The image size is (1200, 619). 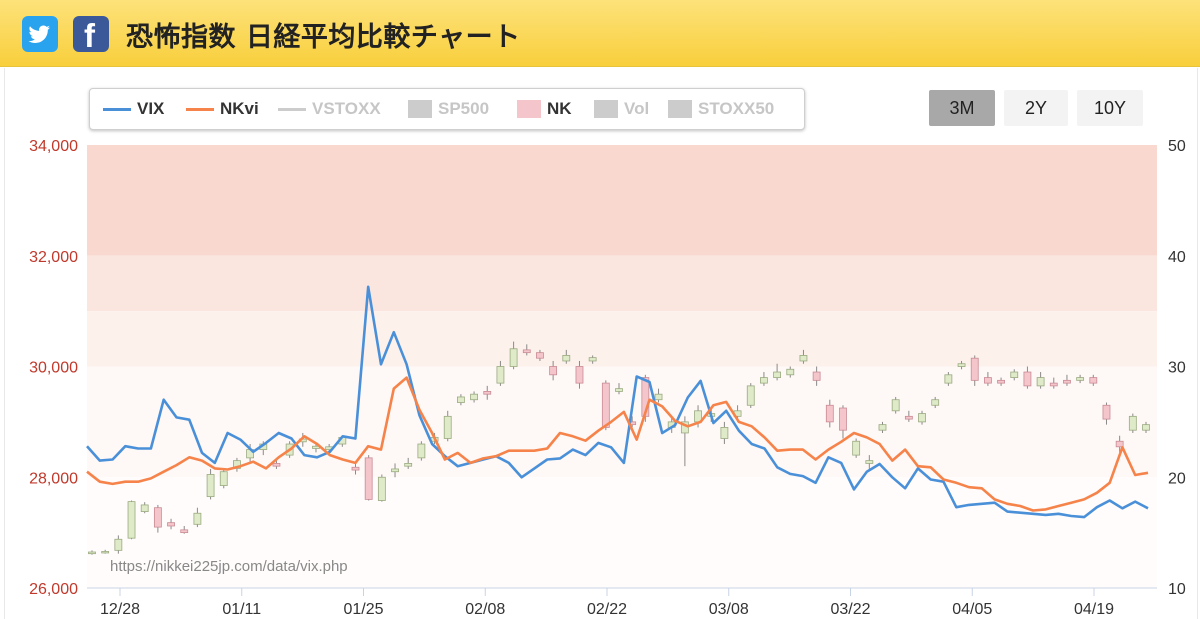 I want to click on source-watermark: https://nikkei225jp.com/data/vix.php, so click(x=229, y=566).